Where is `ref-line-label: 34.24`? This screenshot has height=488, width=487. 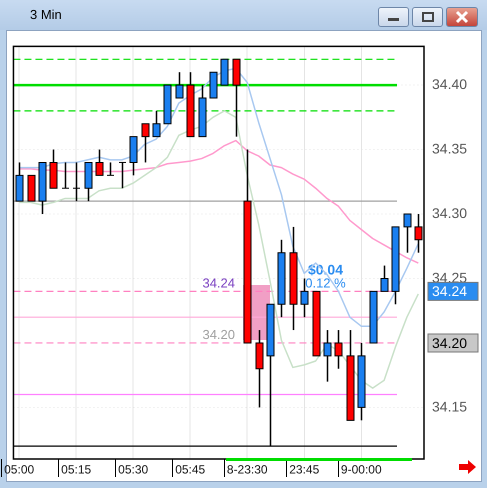 ref-line-label: 34.24 is located at coordinates (450, 291).